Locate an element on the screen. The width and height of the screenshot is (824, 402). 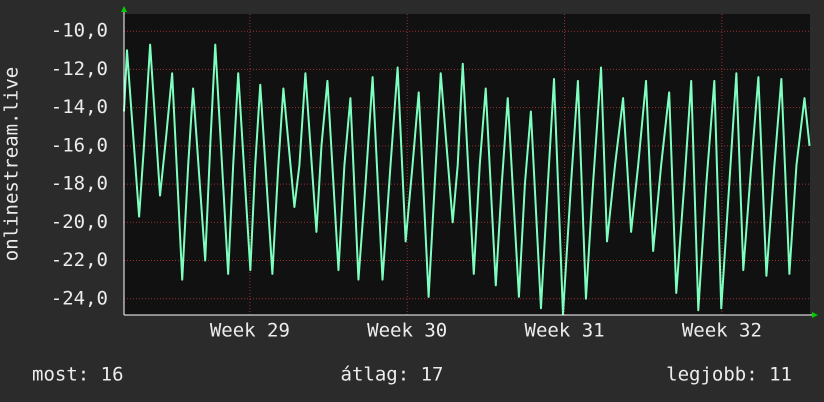
y-tick-label: -18,0 is located at coordinates (79, 184).